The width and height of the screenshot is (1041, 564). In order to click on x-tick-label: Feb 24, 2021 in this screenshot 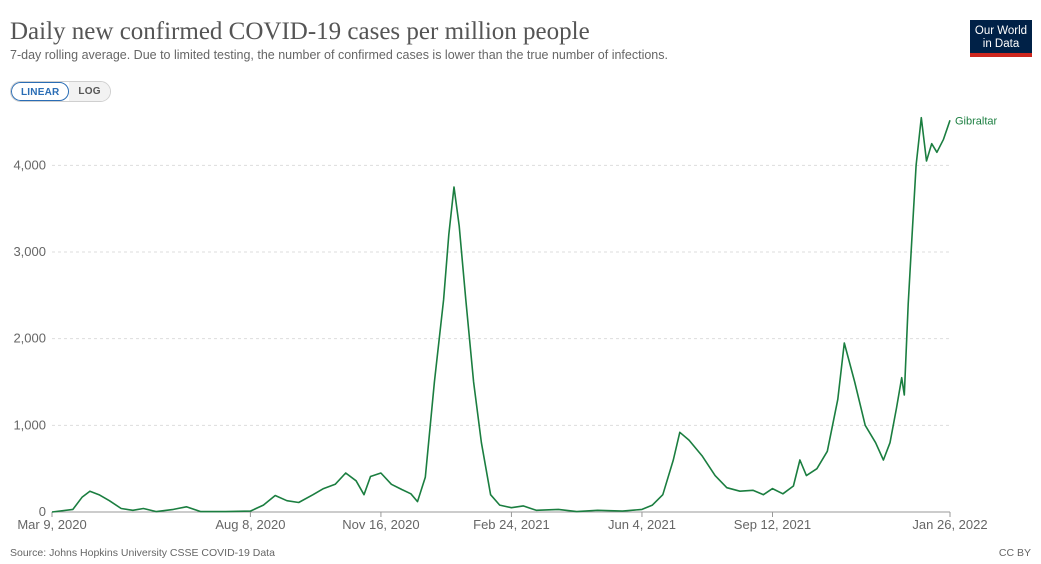, I will do `click(511, 524)`.